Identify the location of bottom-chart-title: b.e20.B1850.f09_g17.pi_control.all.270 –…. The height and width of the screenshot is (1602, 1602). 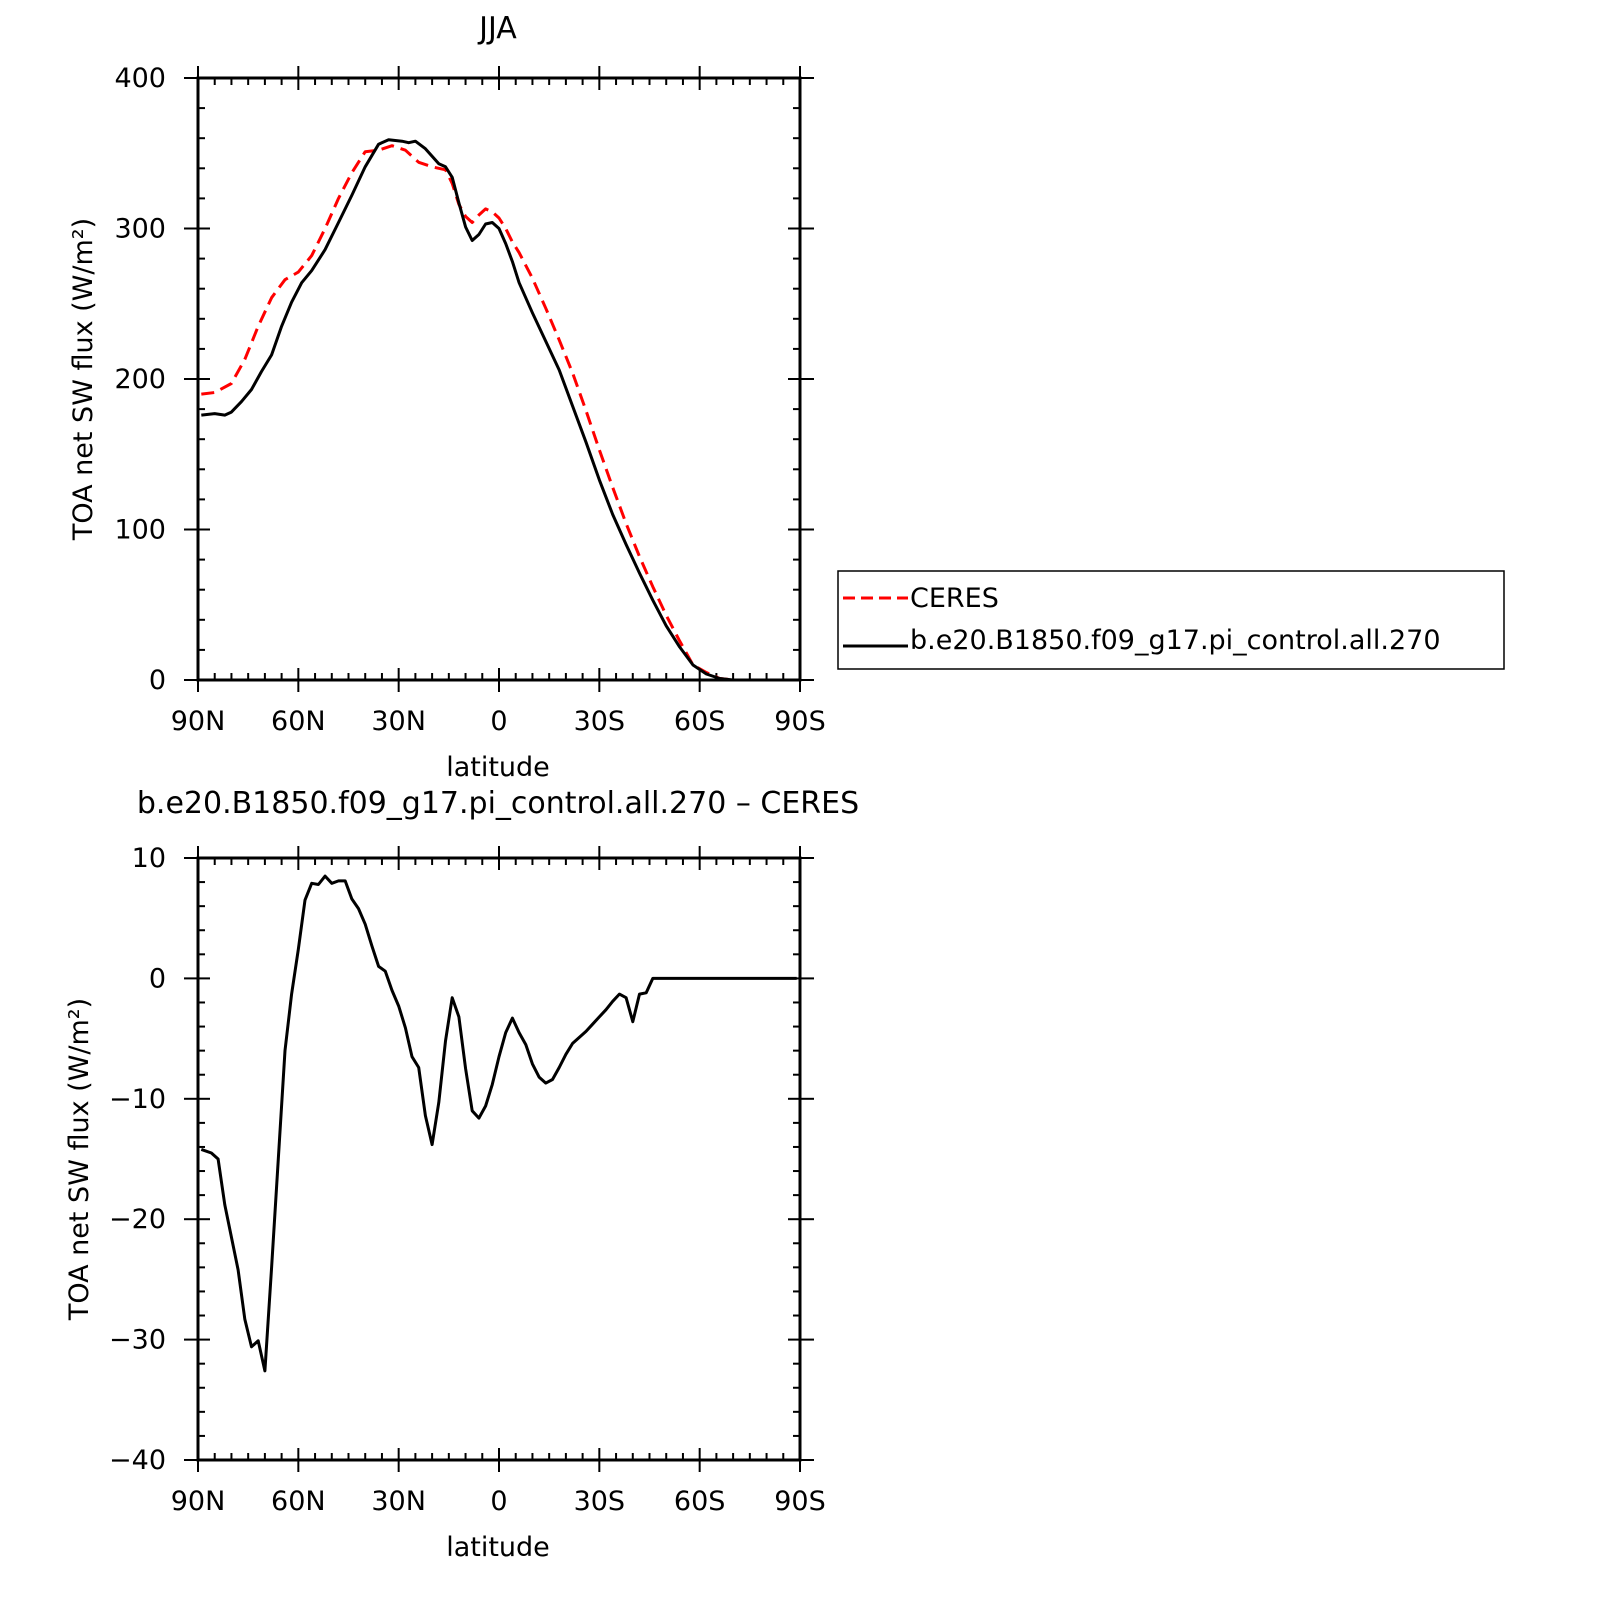
(498, 803).